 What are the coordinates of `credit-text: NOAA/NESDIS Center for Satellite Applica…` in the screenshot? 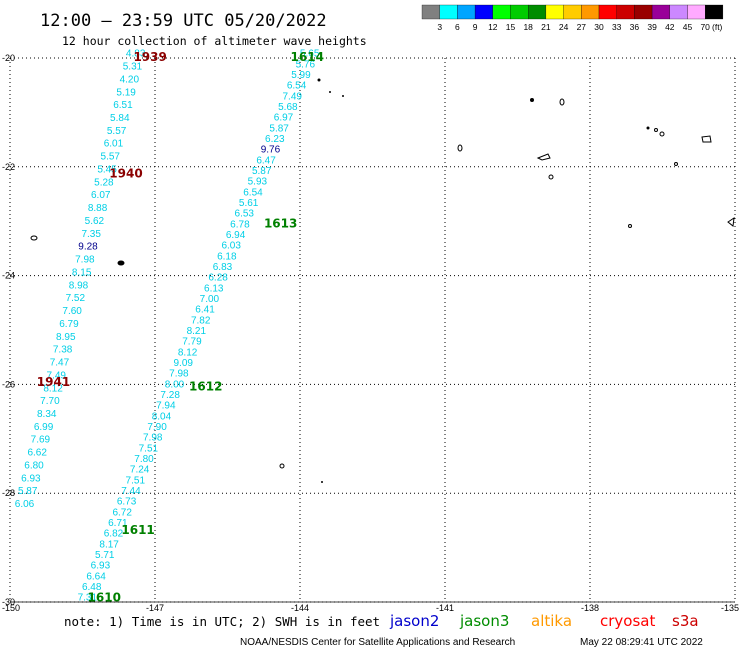 It's located at (377, 642).